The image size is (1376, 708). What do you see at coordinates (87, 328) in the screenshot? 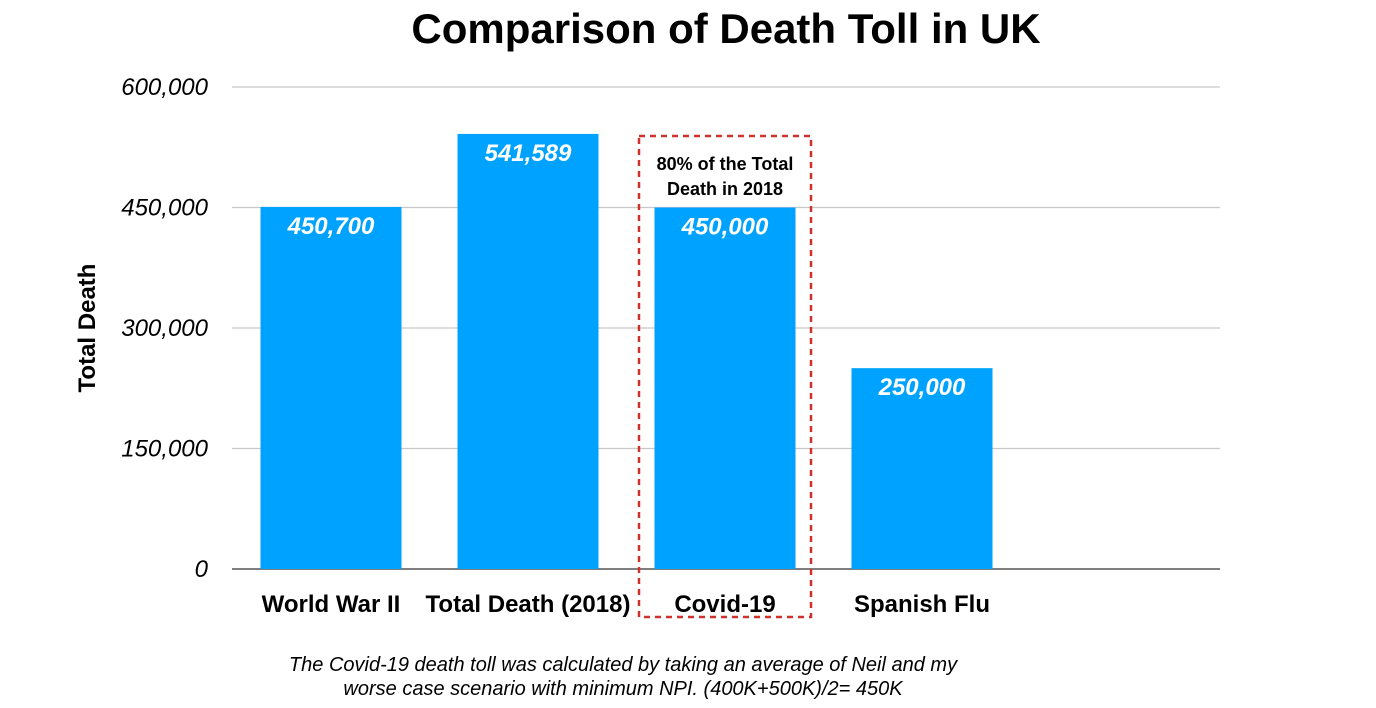
I see `y-axis-label: Total Death` at bounding box center [87, 328].